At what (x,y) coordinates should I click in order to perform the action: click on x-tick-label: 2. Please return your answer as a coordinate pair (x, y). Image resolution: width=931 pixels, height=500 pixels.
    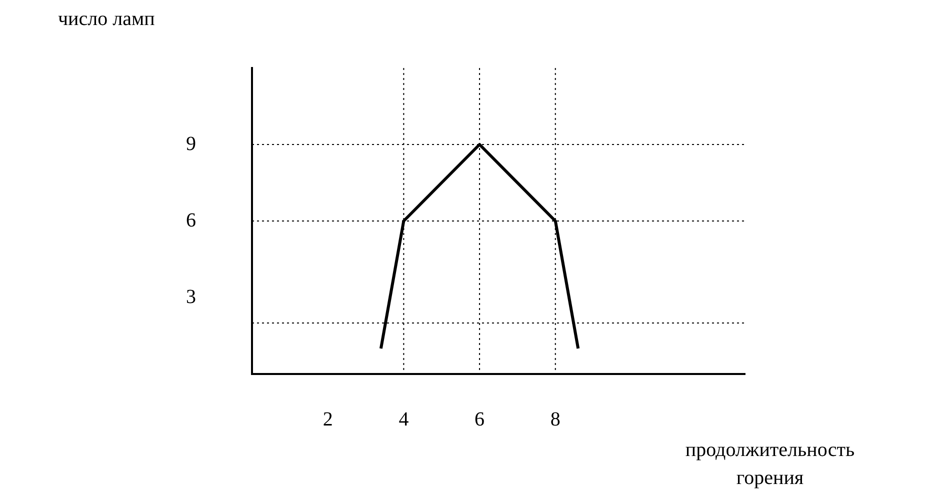
    Looking at the image, I should click on (327, 419).